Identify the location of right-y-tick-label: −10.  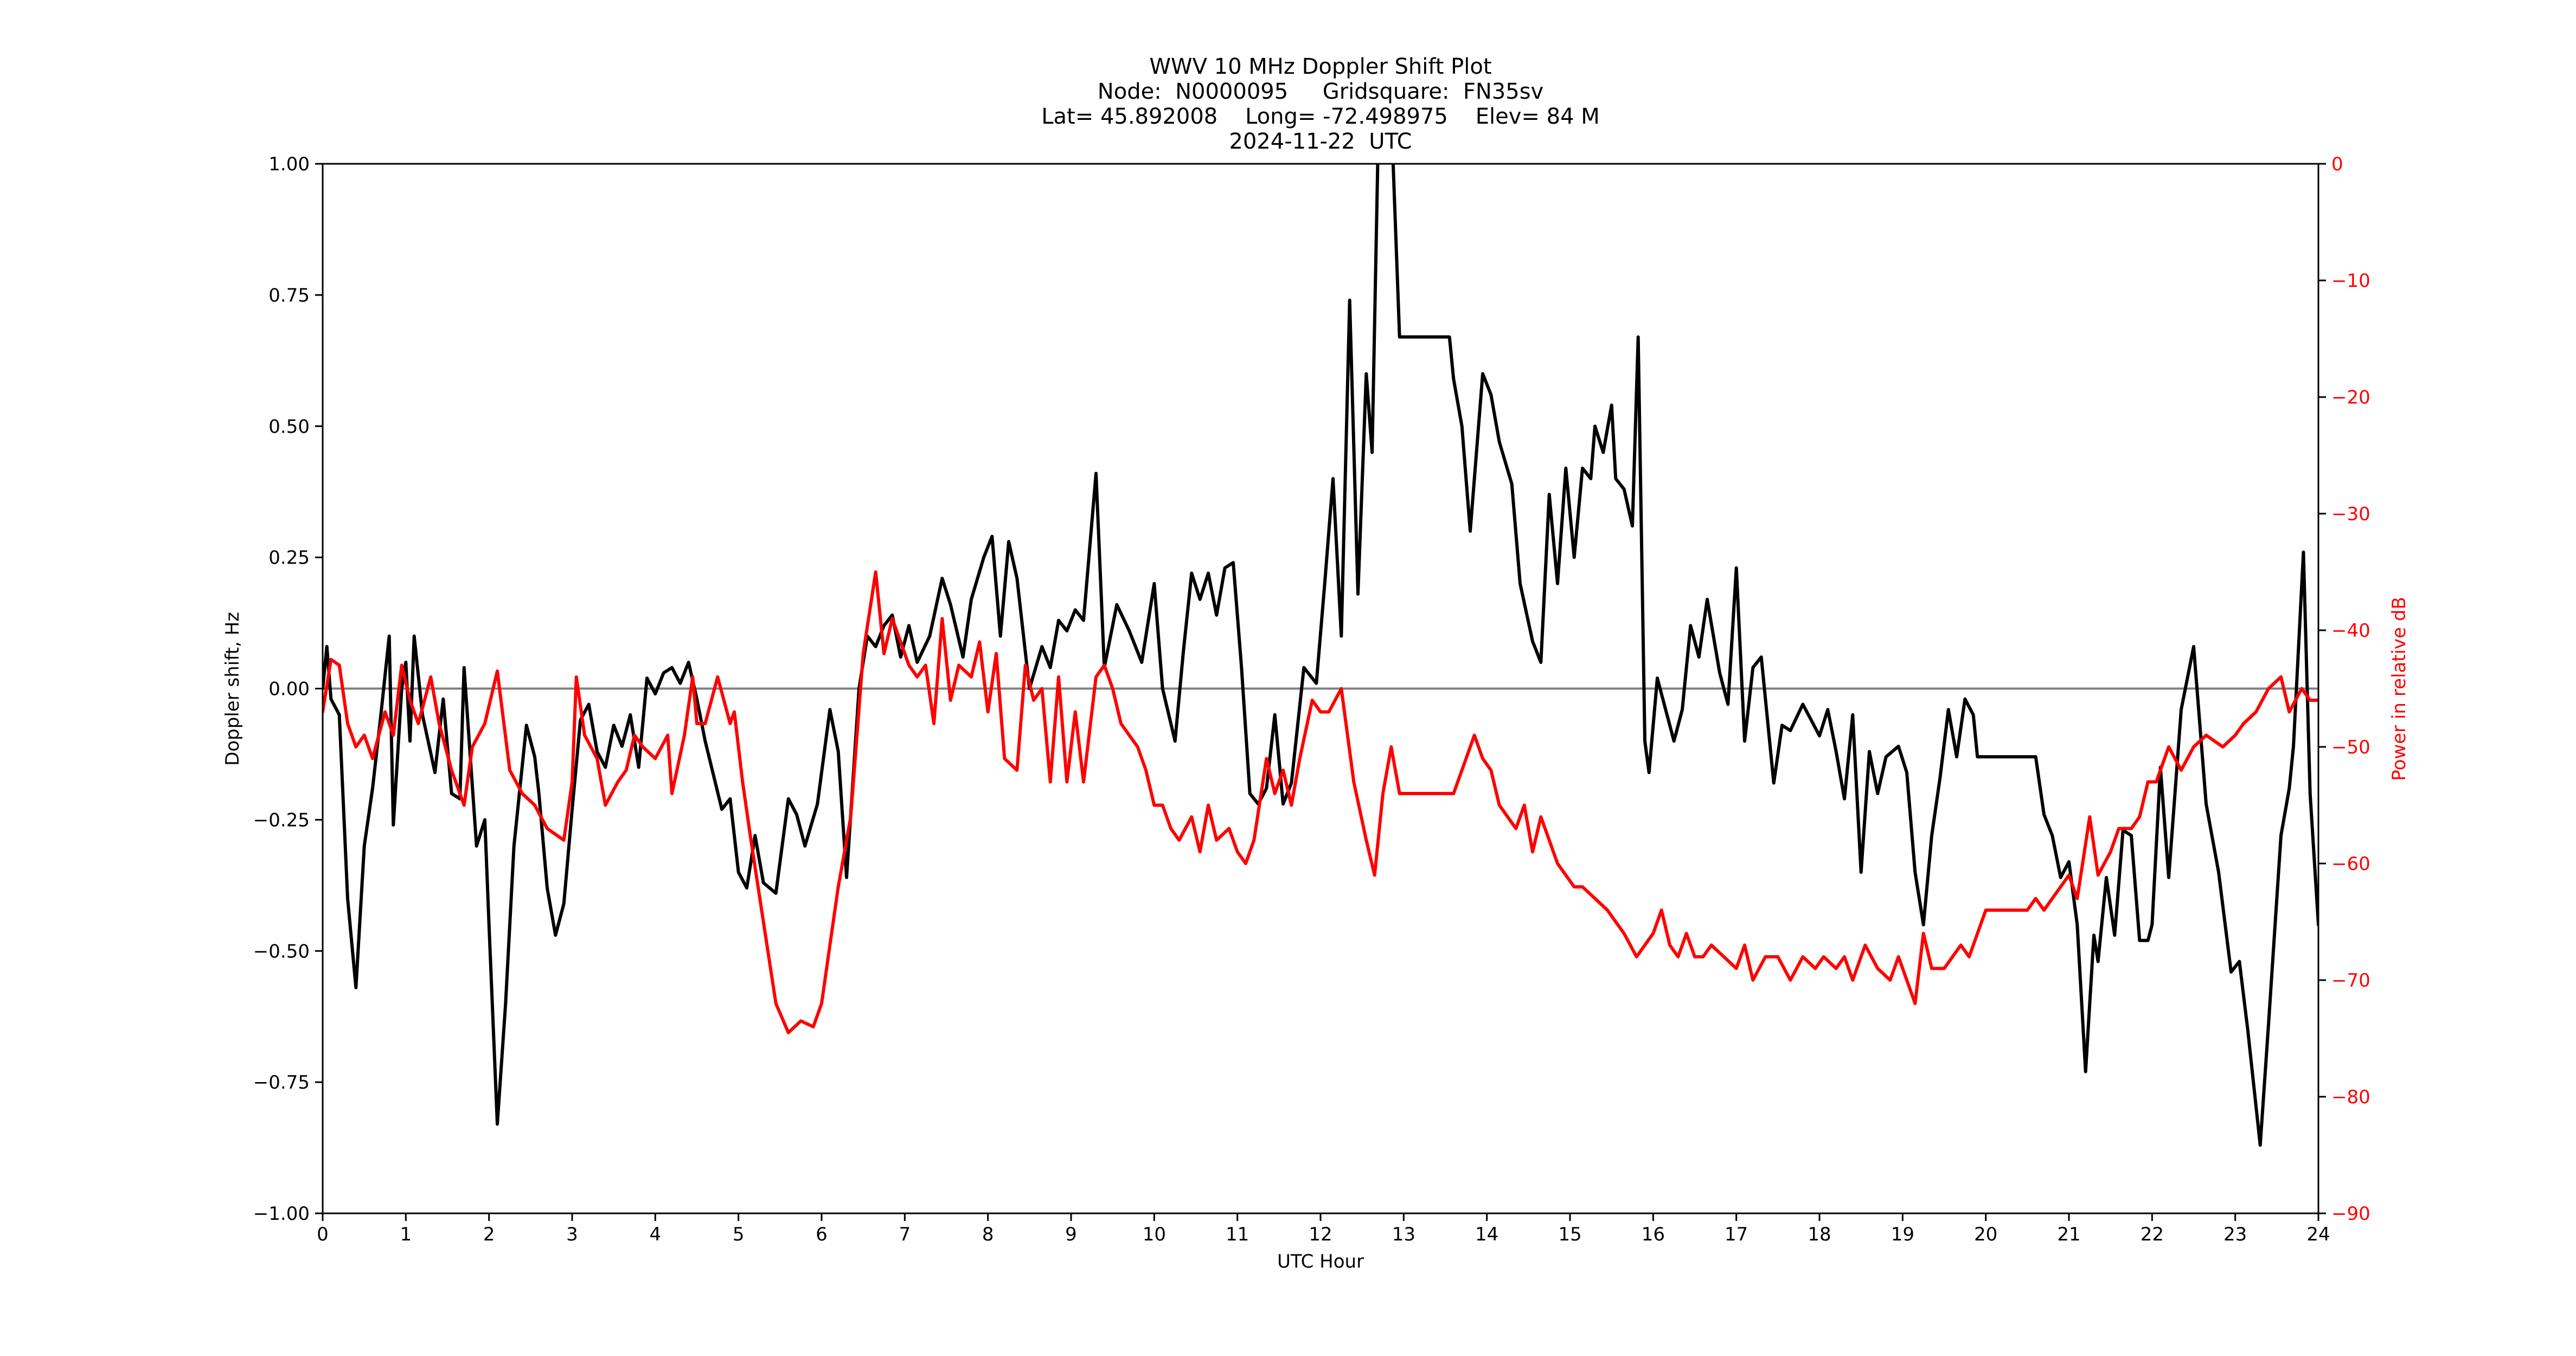
(2351, 281).